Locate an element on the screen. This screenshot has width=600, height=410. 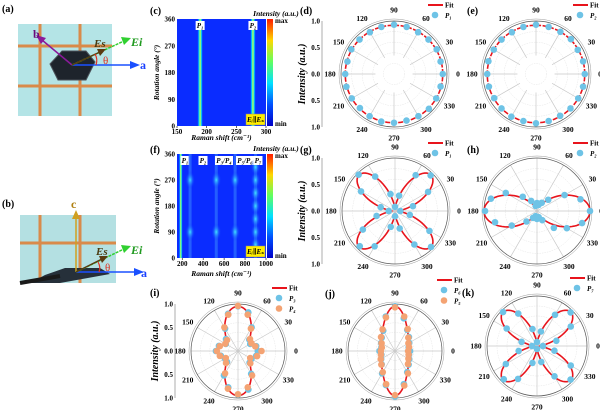
panel-label: (c) is located at coordinates (155, 11).